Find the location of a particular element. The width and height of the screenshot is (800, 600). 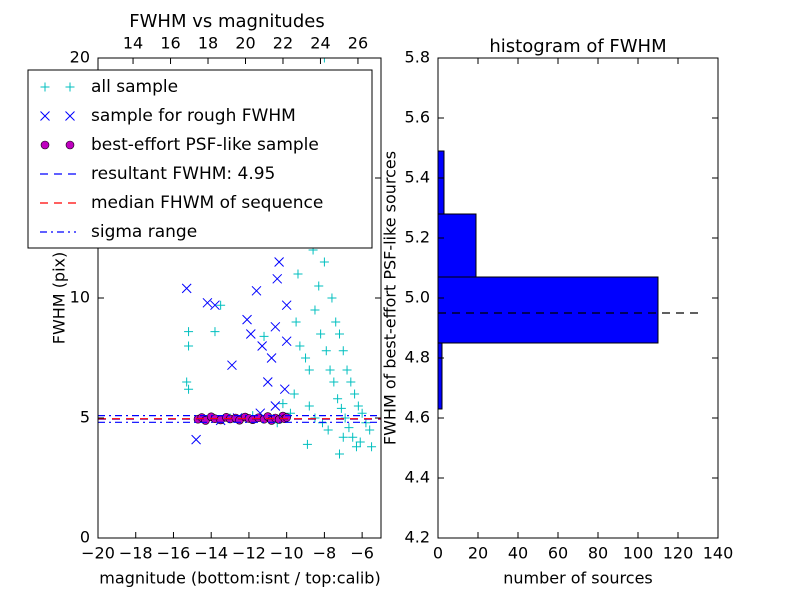

x-axis-label: number of sources is located at coordinates (578, 578).